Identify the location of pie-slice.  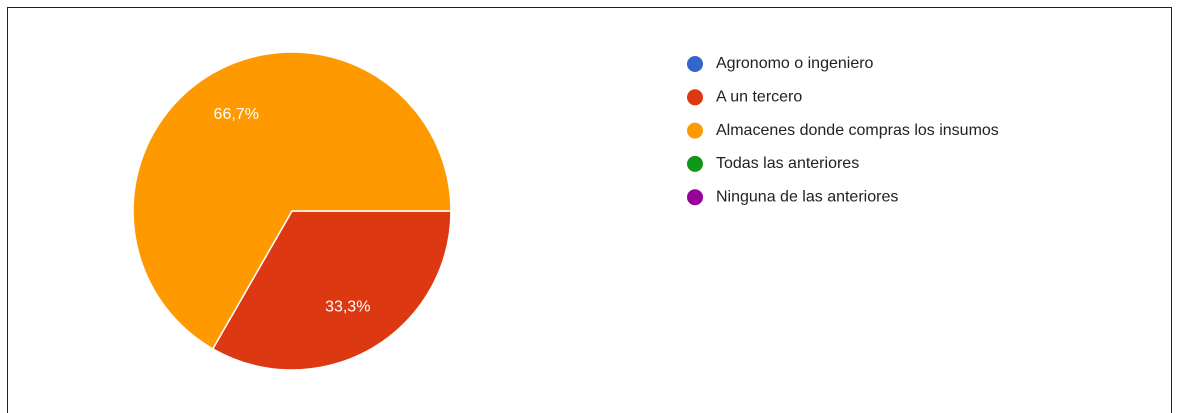
(331, 290).